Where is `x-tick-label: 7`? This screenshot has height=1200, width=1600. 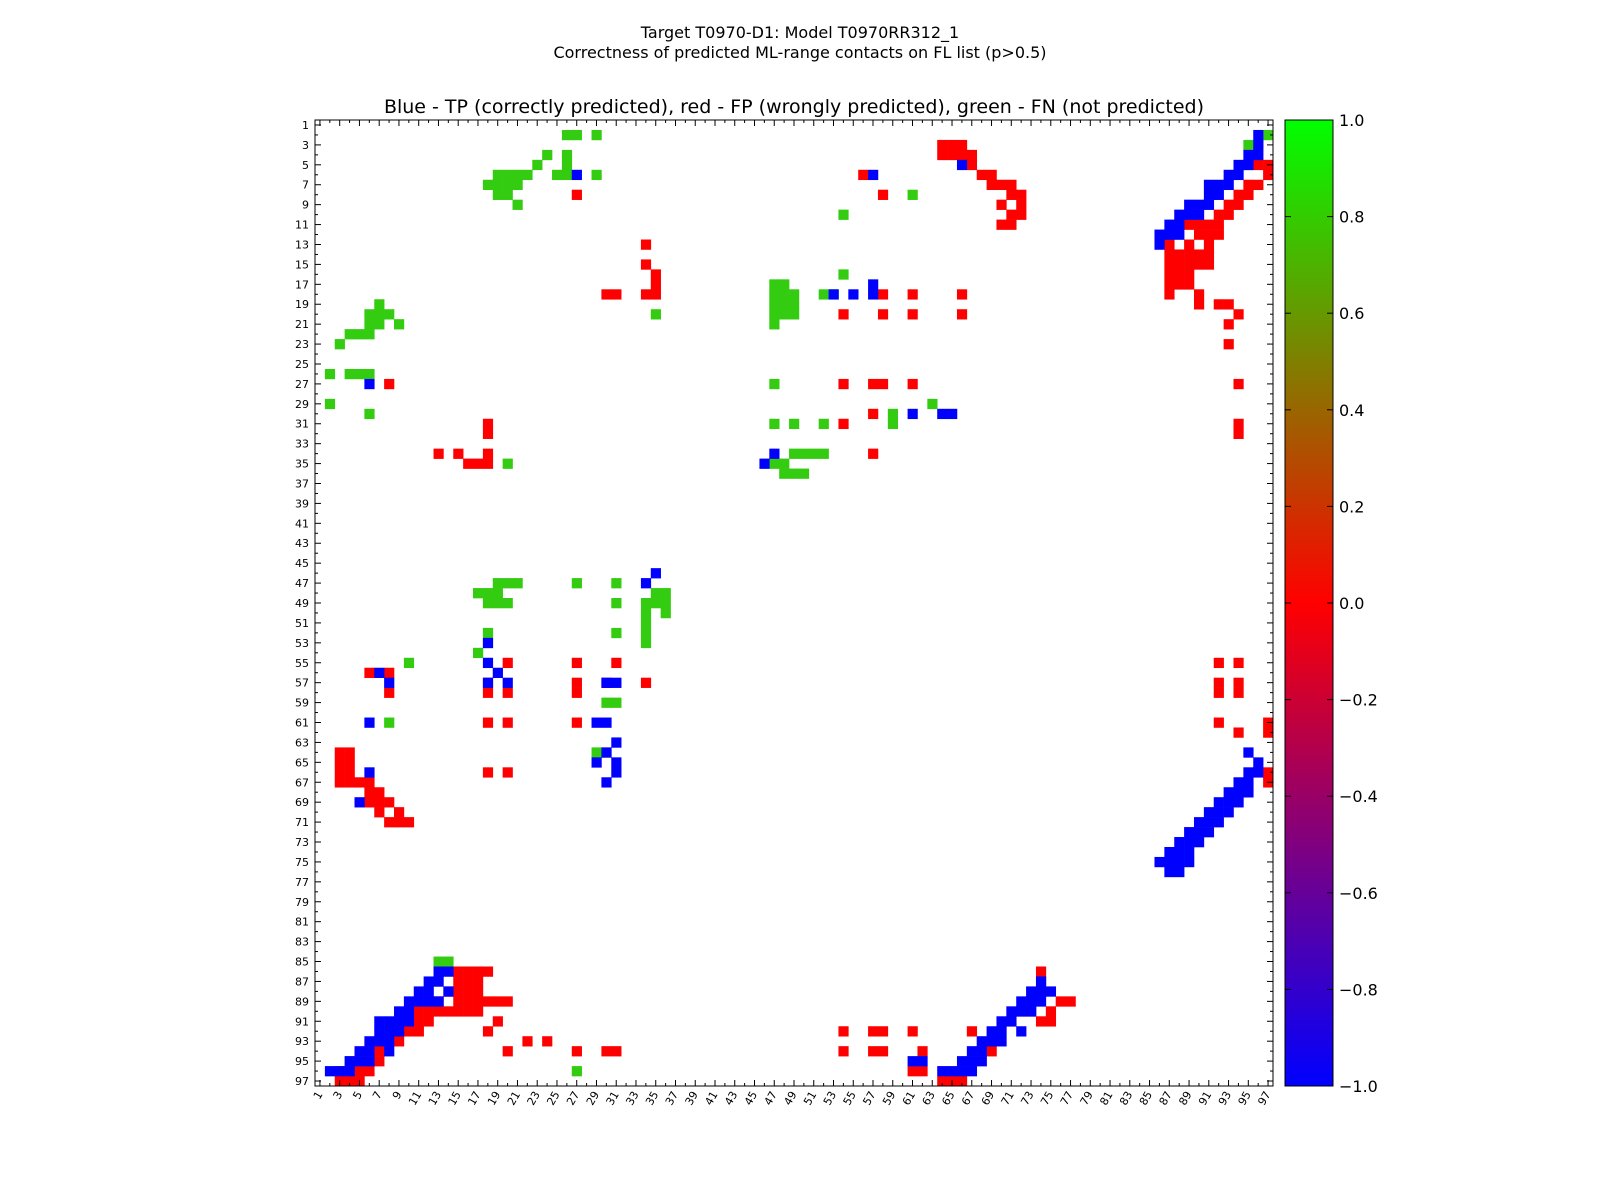 x-tick-label: 7 is located at coordinates (377, 1095).